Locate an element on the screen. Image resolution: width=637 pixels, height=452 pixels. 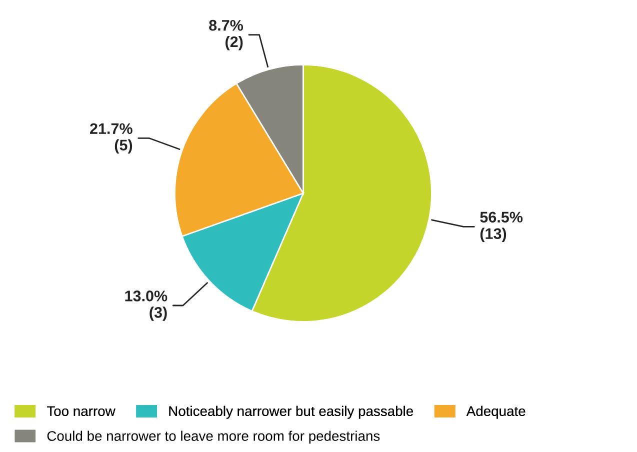
data-label: 8.7% (2) is located at coordinates (226, 35).